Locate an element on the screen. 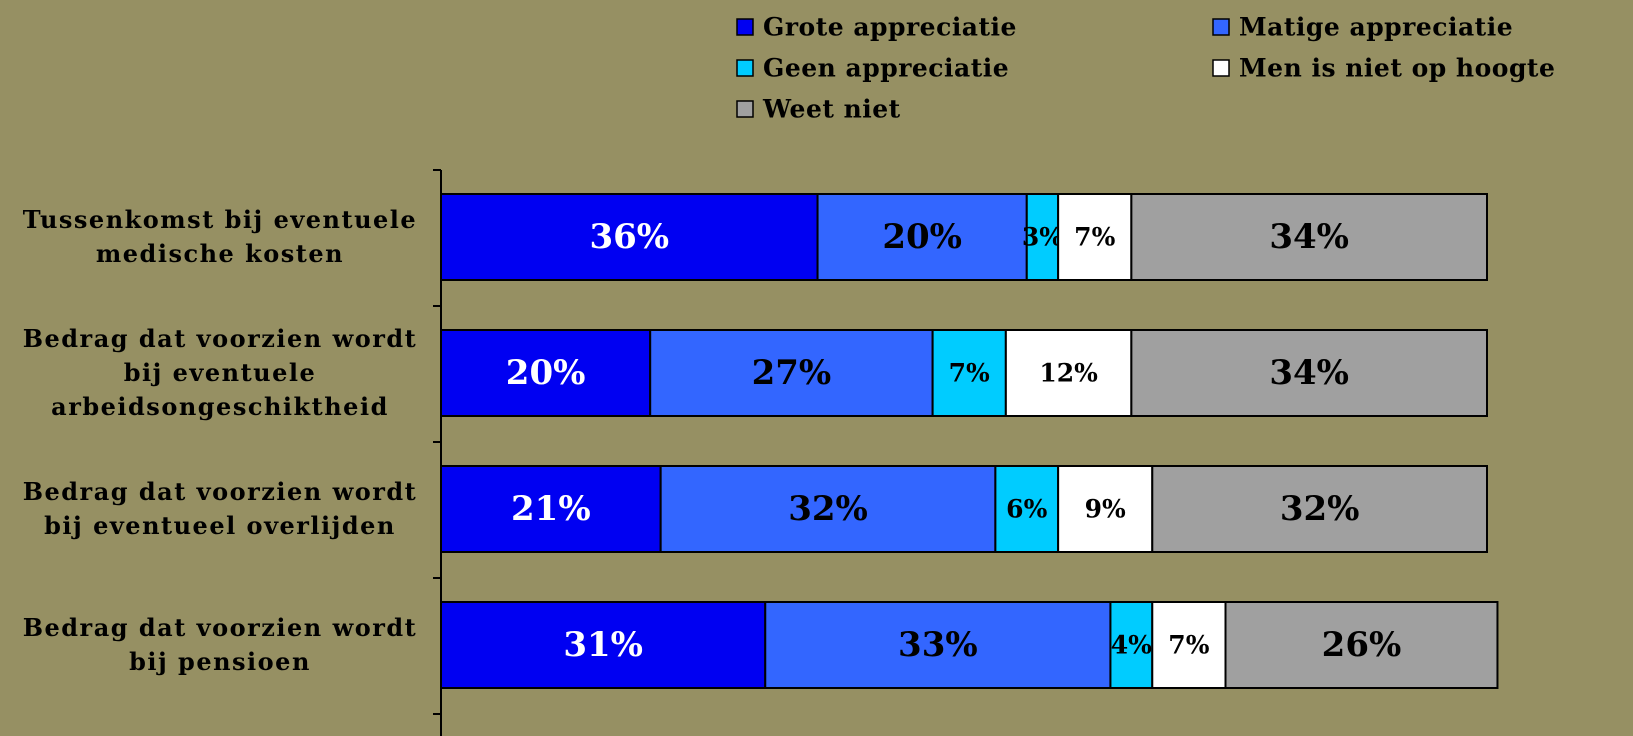 The image size is (1633, 736). legend-label: Men is niet op hoogte is located at coordinates (1397, 68).